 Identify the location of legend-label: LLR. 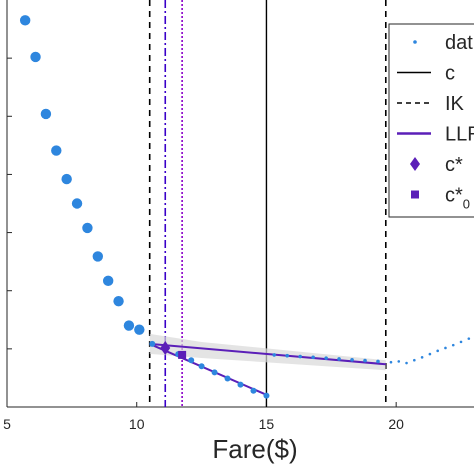
(459, 135).